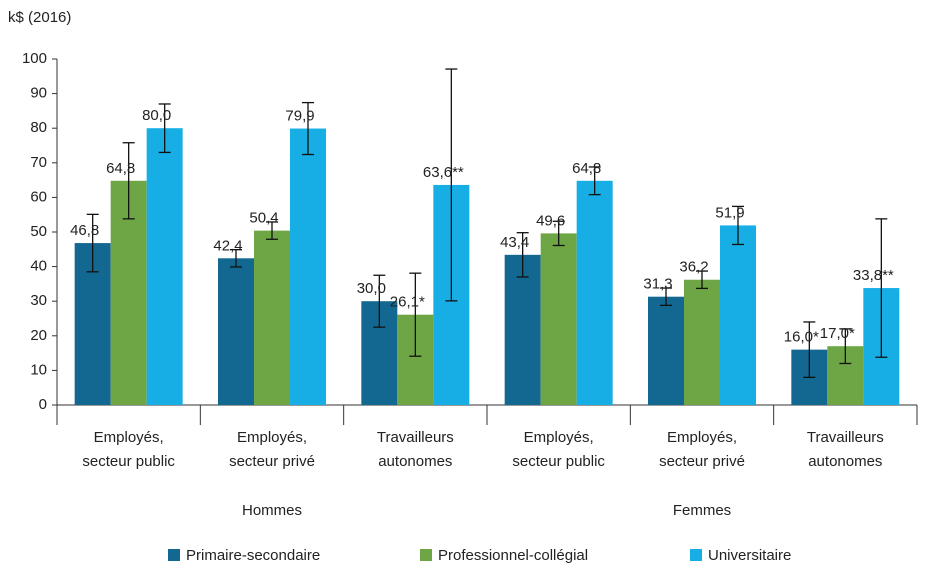  What do you see at coordinates (227, 245) in the screenshot?
I see `value-label: 42,4` at bounding box center [227, 245].